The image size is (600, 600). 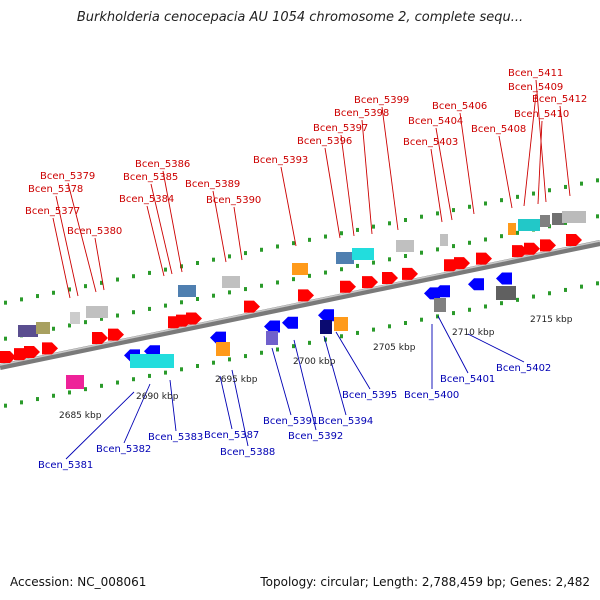 What do you see at coordinates (175, 437) in the screenshot?
I see `reverse-gene-label: Bcen_5383` at bounding box center [175, 437].